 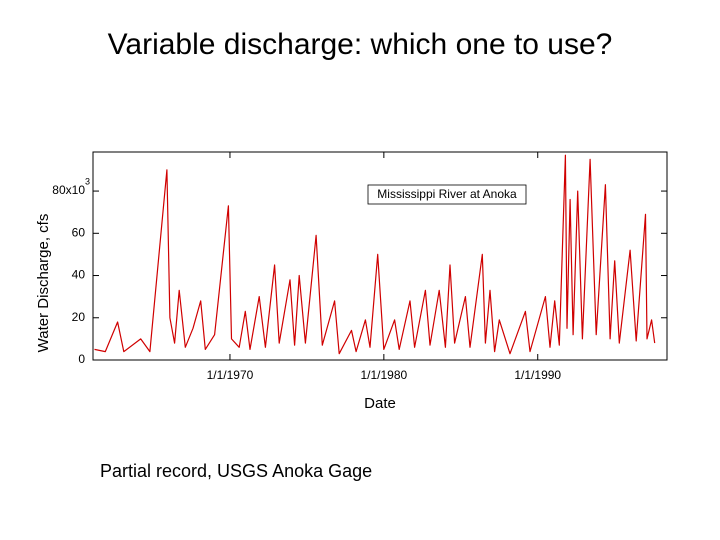 I want to click on caption: Partial record, USGS Anoka Gage, so click(x=236, y=471).